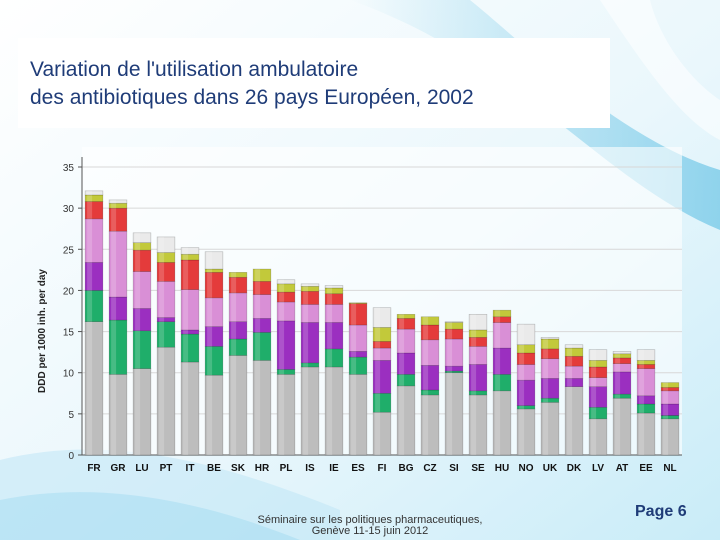 Image resolution: width=720 pixels, height=540 pixels. Describe the element at coordinates (478, 468) in the screenshot. I see `x-tick-label: SE` at that location.